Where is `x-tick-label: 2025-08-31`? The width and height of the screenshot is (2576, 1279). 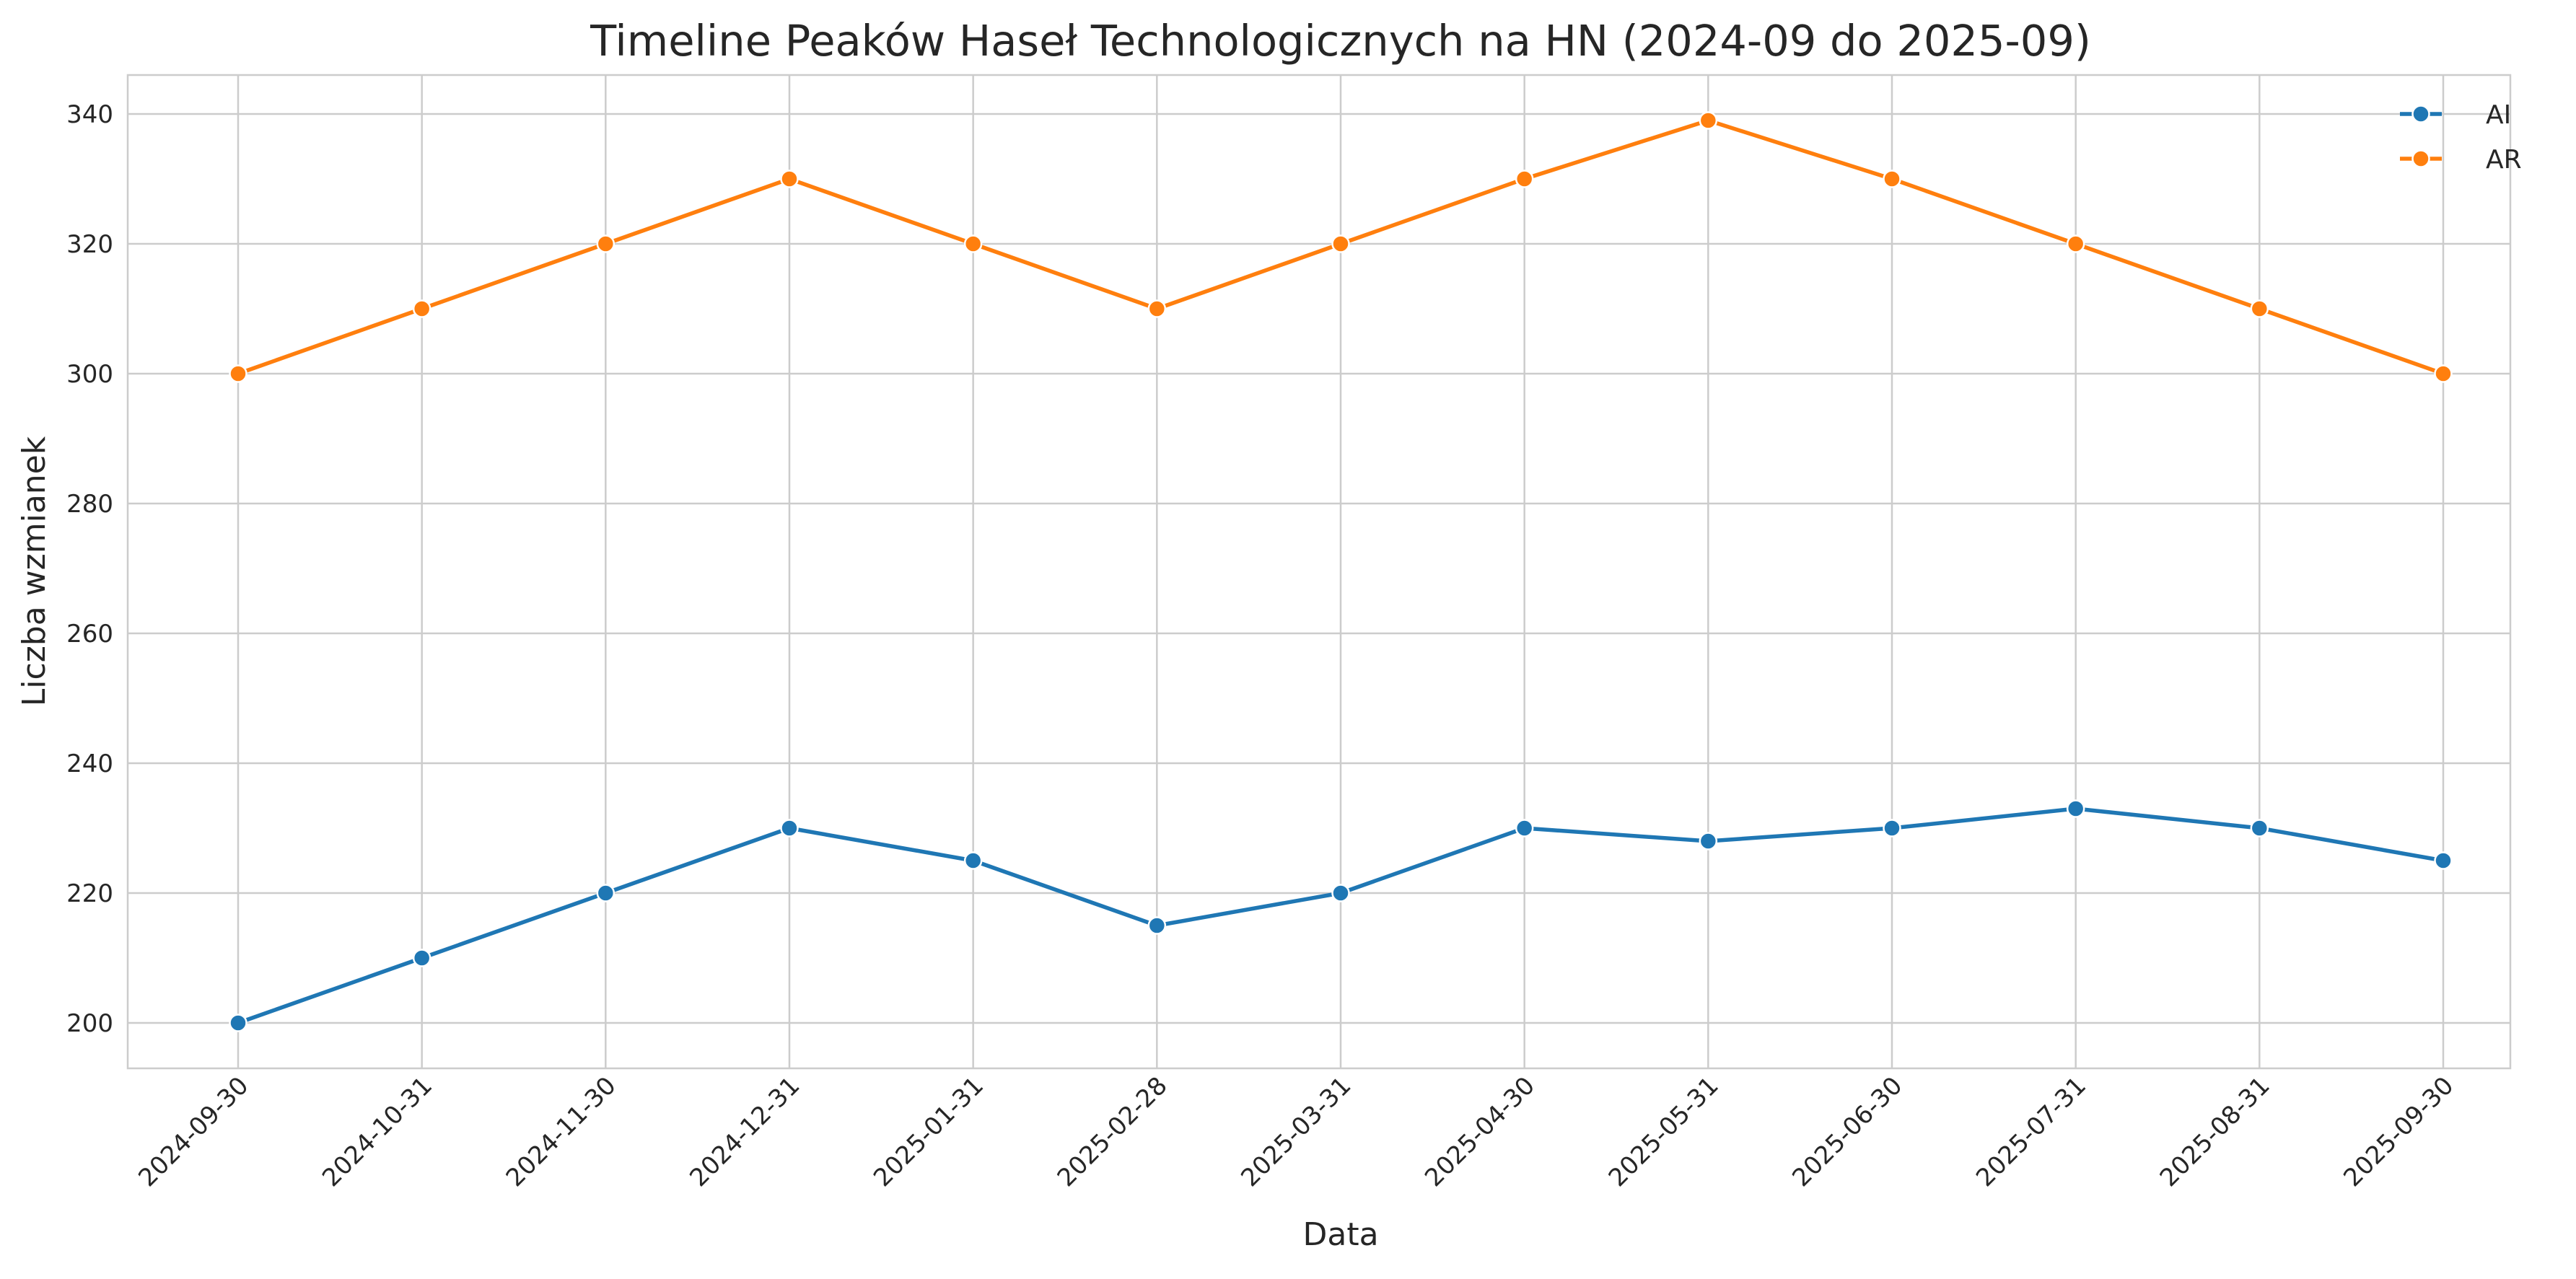 x-tick-label: 2025-08-31 is located at coordinates (2215, 1131).